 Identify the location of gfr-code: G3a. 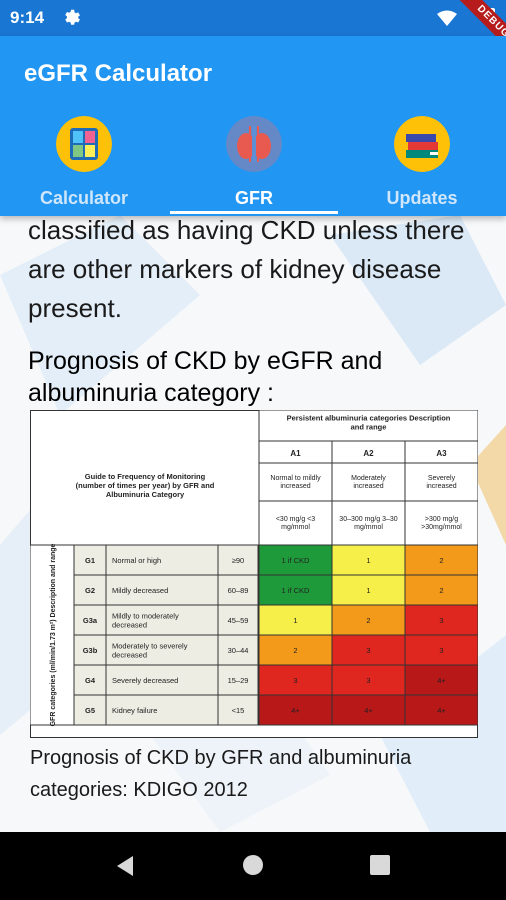
(90, 620).